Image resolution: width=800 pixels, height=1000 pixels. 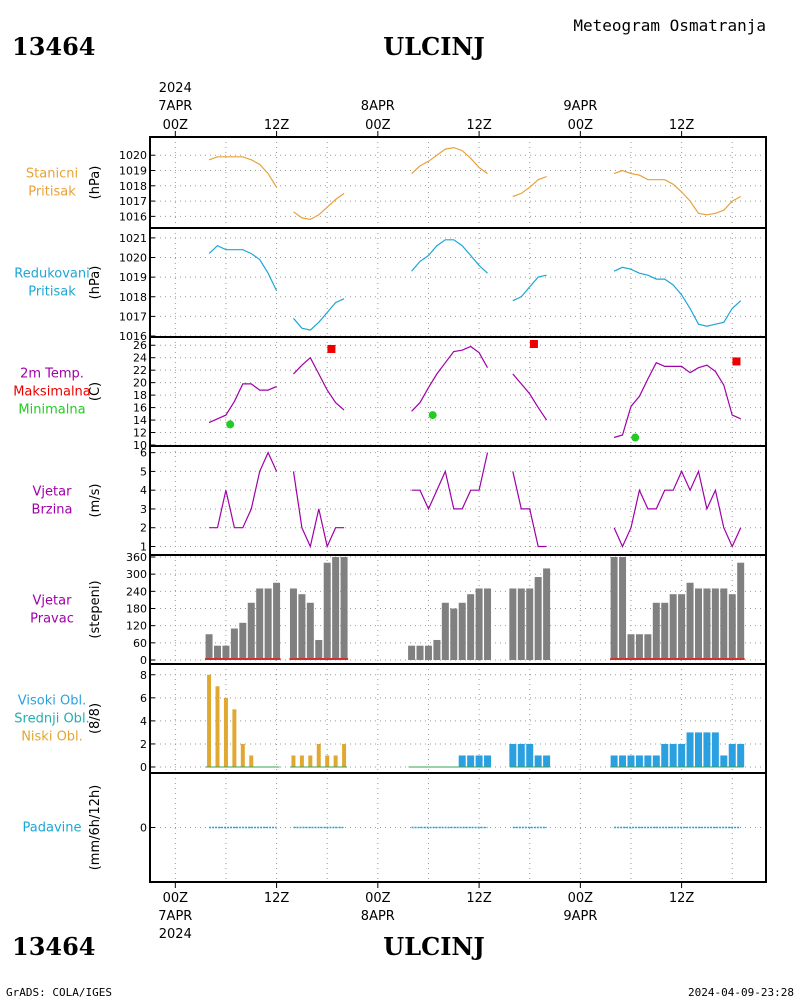 What do you see at coordinates (140, 370) in the screenshot?
I see `y-tick-label: 22` at bounding box center [140, 370].